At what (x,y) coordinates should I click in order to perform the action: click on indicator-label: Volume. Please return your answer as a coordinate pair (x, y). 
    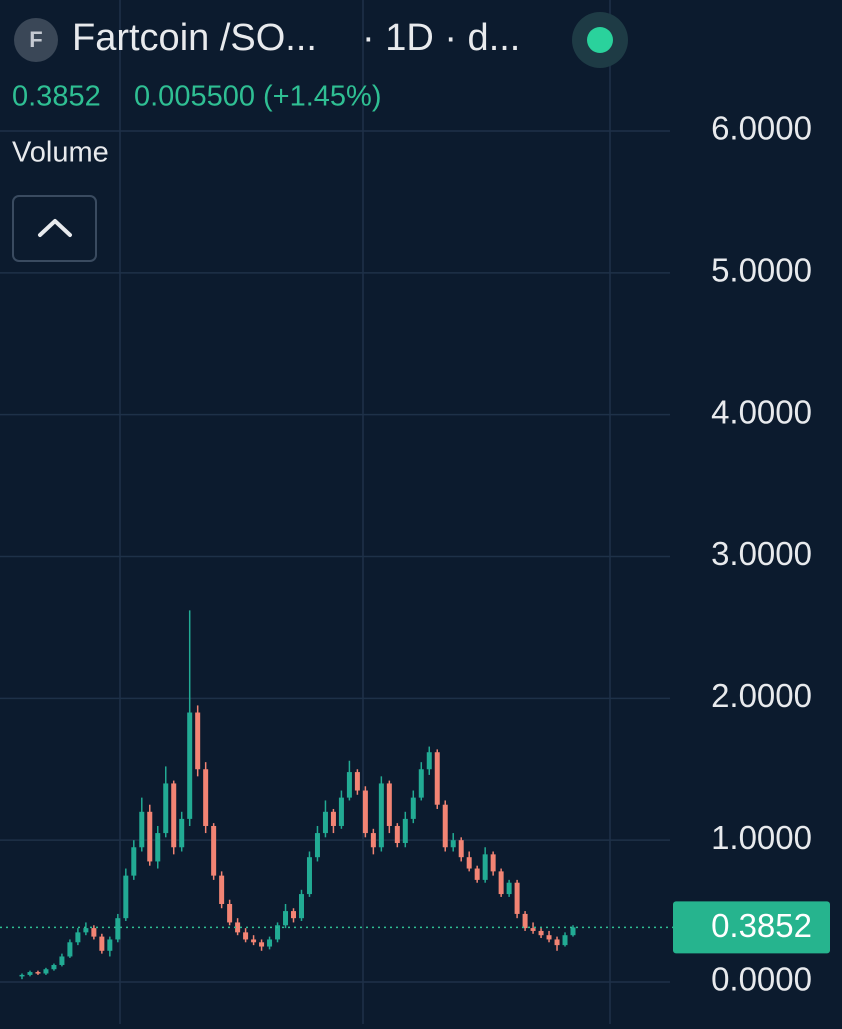
    Looking at the image, I should click on (60, 153).